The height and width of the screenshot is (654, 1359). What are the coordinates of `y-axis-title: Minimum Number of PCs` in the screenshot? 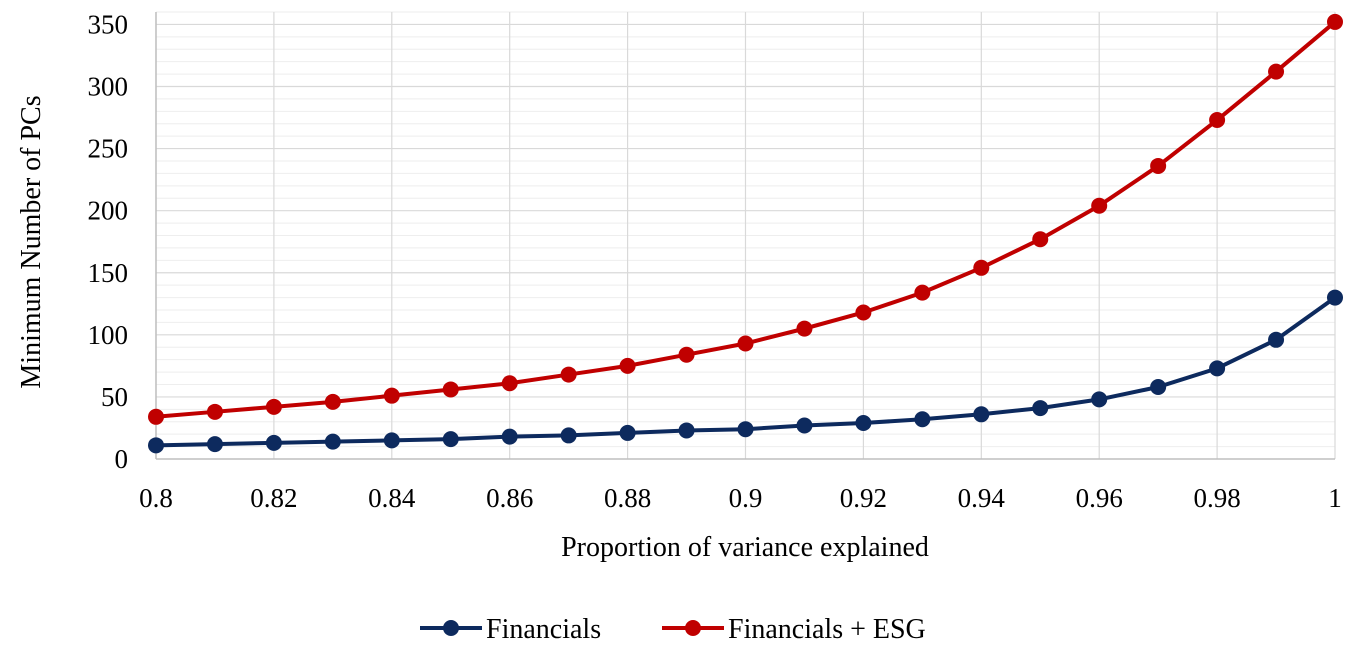 It's located at (31, 241).